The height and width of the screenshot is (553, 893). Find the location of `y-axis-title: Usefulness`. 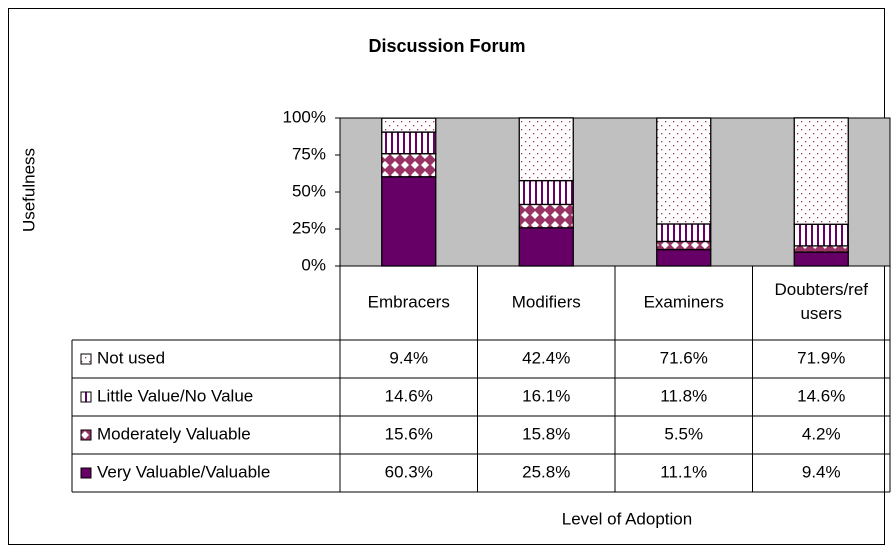

y-axis-title: Usefulness is located at coordinates (28, 190).